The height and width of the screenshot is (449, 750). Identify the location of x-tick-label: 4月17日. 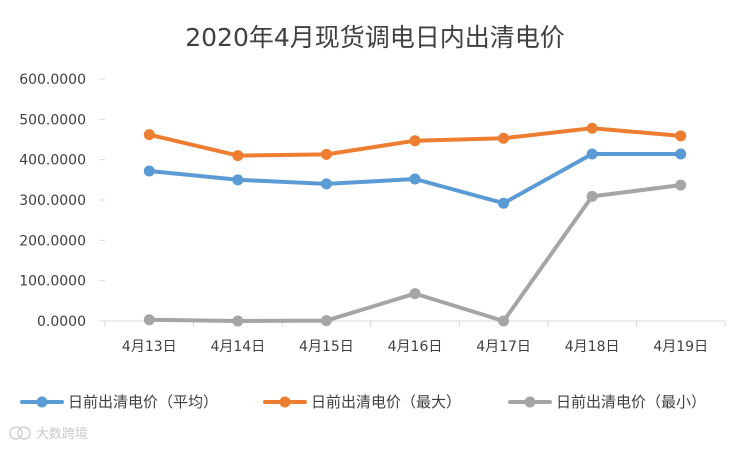
(503, 347).